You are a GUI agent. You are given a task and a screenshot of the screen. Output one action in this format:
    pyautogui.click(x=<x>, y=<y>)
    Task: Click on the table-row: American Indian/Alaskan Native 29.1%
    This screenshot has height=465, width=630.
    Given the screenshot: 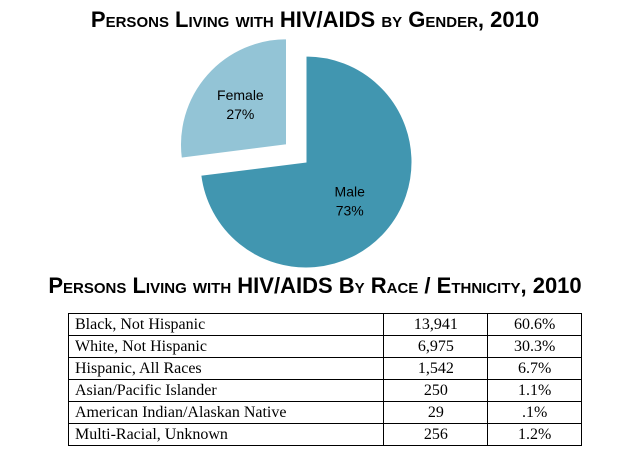 What is the action you would take?
    pyautogui.click(x=324, y=412)
    